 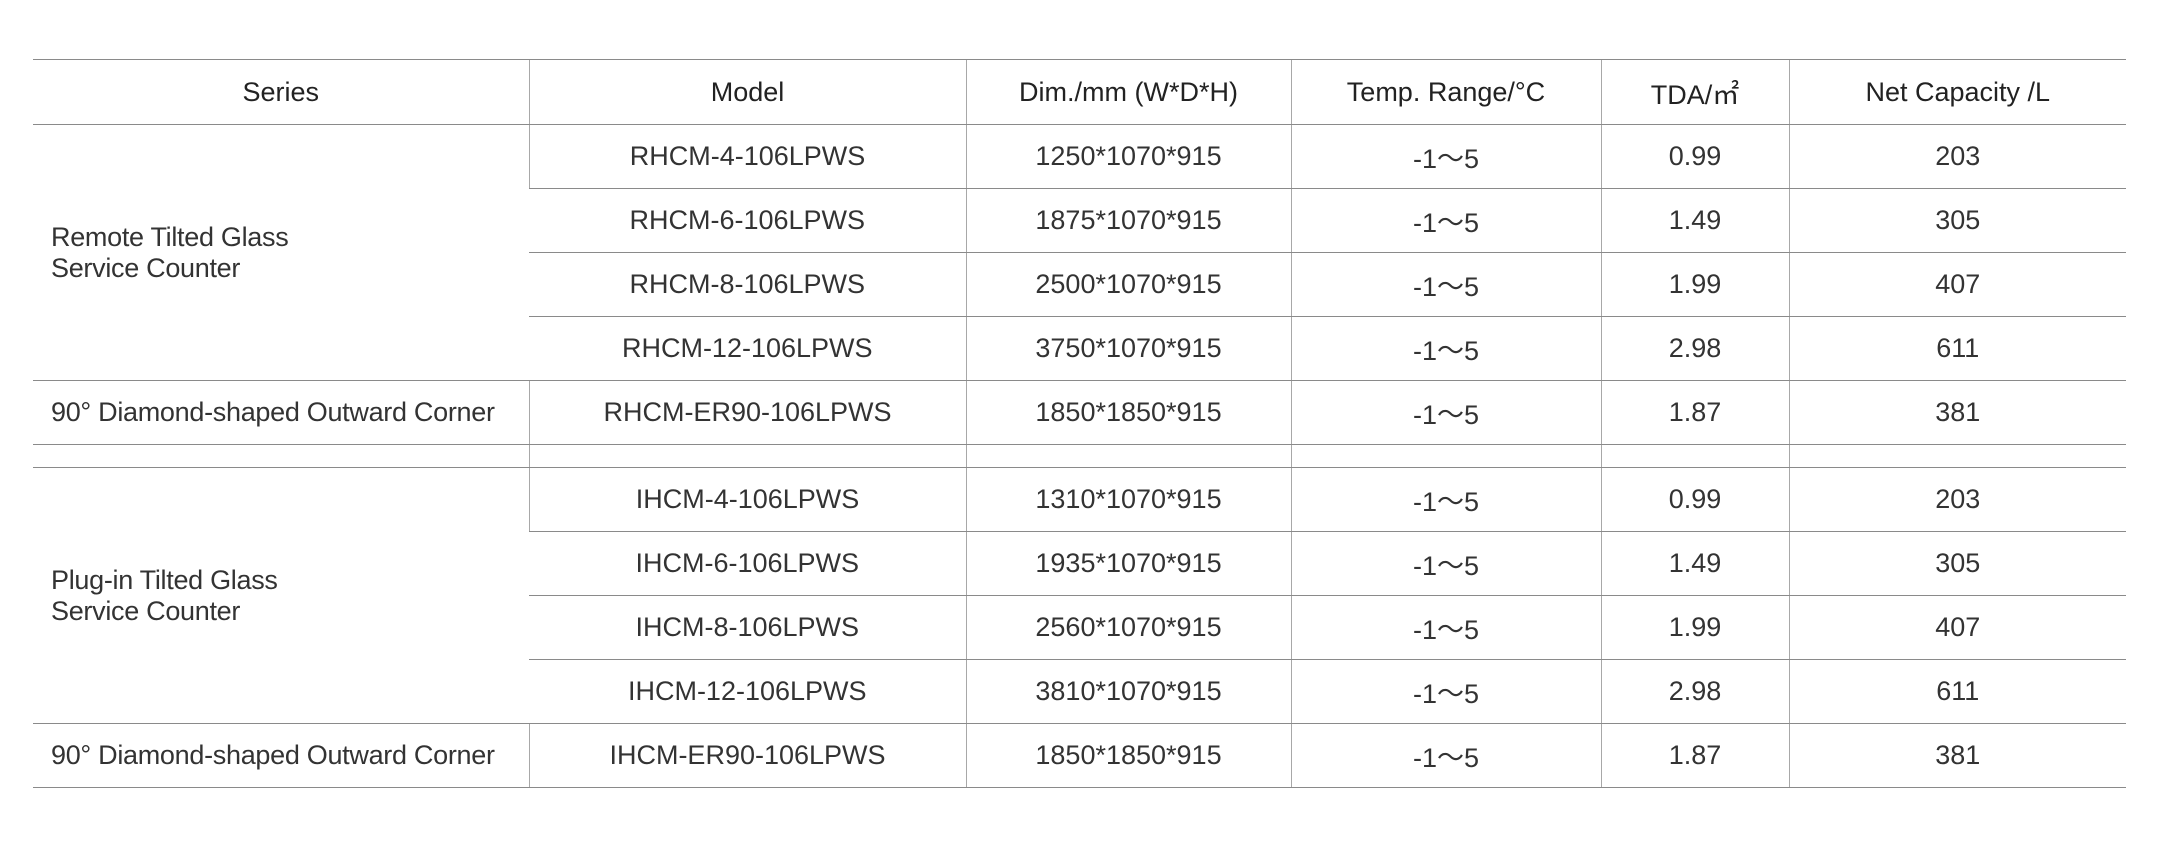 What do you see at coordinates (747, 563) in the screenshot?
I see `cell: IHCM-6-106LPWS` at bounding box center [747, 563].